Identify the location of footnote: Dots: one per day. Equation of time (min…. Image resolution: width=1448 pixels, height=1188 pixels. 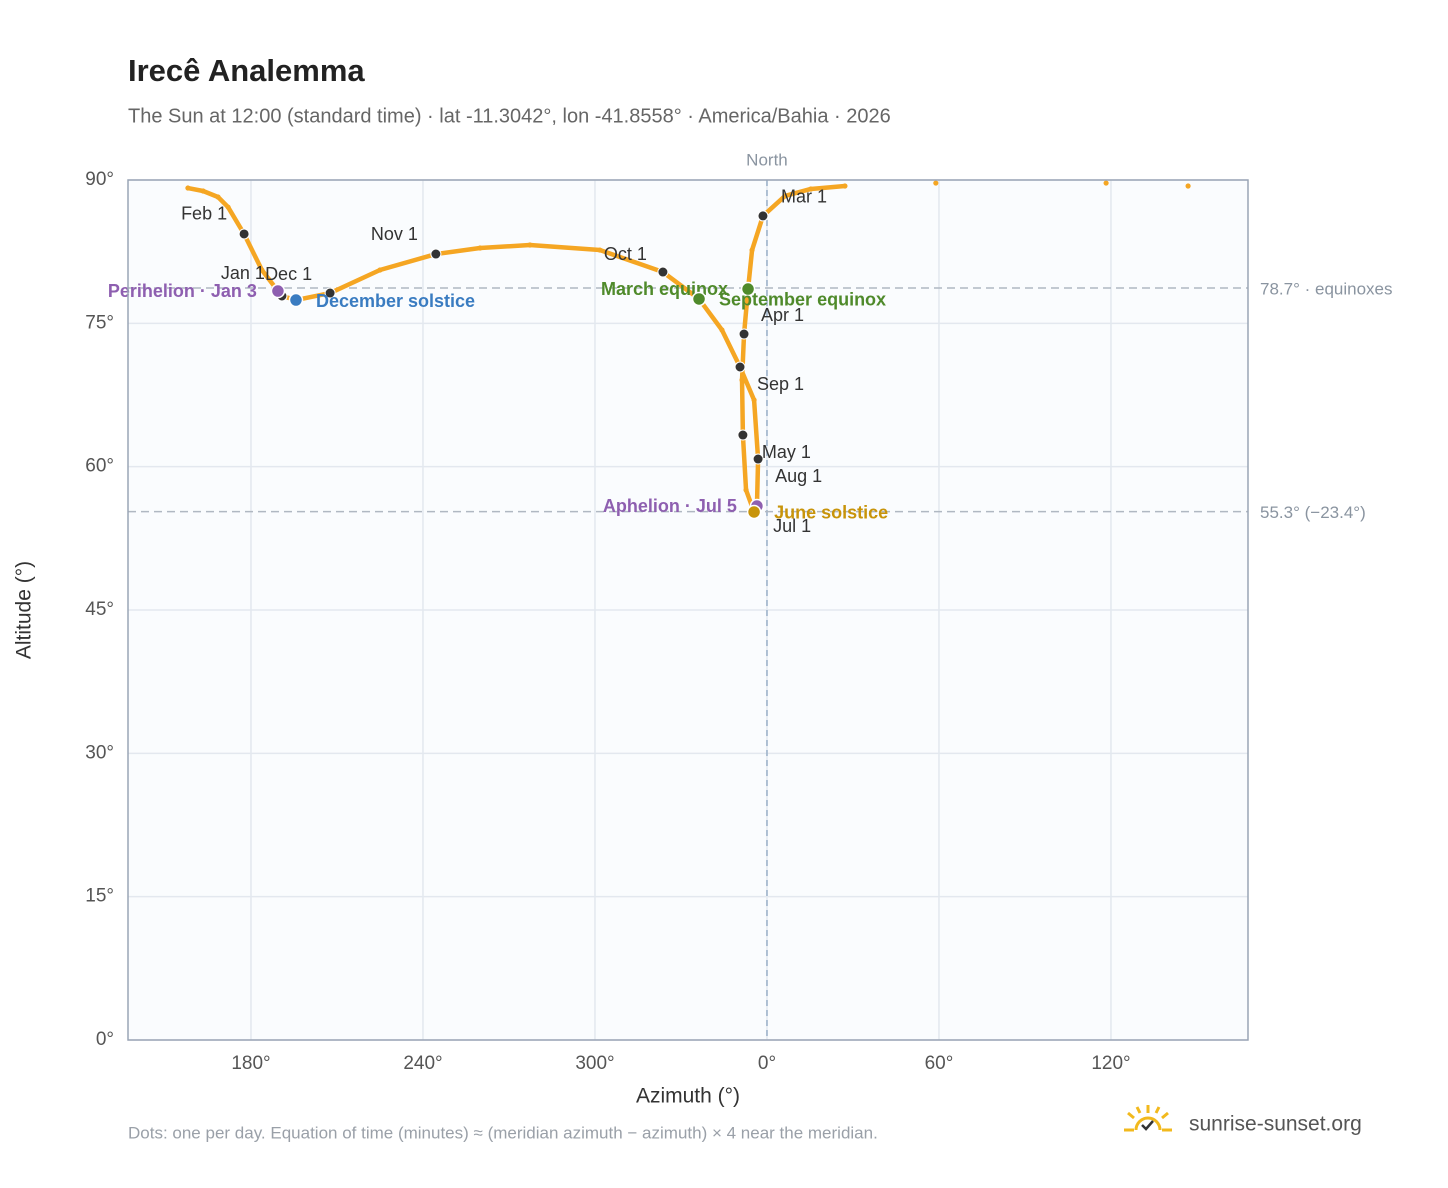
(503, 1132).